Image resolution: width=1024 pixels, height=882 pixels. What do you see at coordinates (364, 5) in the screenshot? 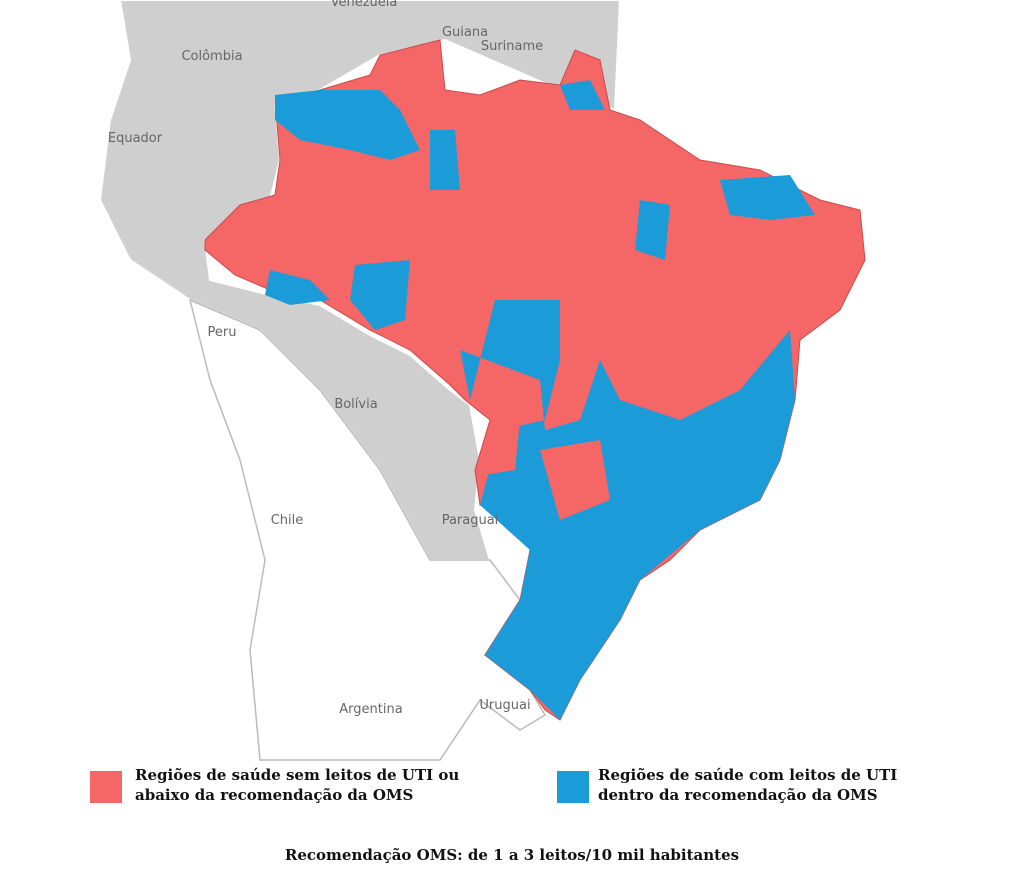
I see `country-label: Venezuela` at bounding box center [364, 5].